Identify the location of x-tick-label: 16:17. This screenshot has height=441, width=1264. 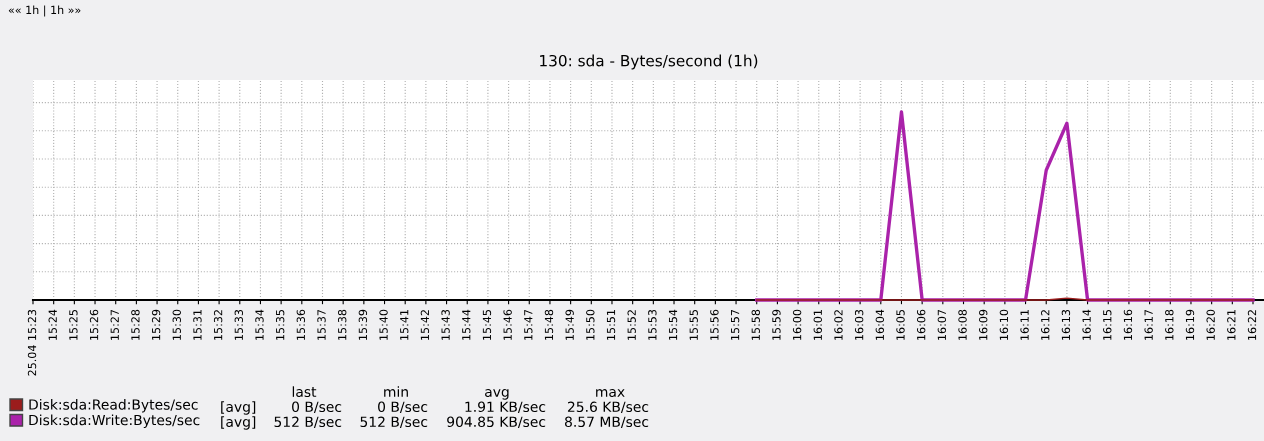
(1148, 324).